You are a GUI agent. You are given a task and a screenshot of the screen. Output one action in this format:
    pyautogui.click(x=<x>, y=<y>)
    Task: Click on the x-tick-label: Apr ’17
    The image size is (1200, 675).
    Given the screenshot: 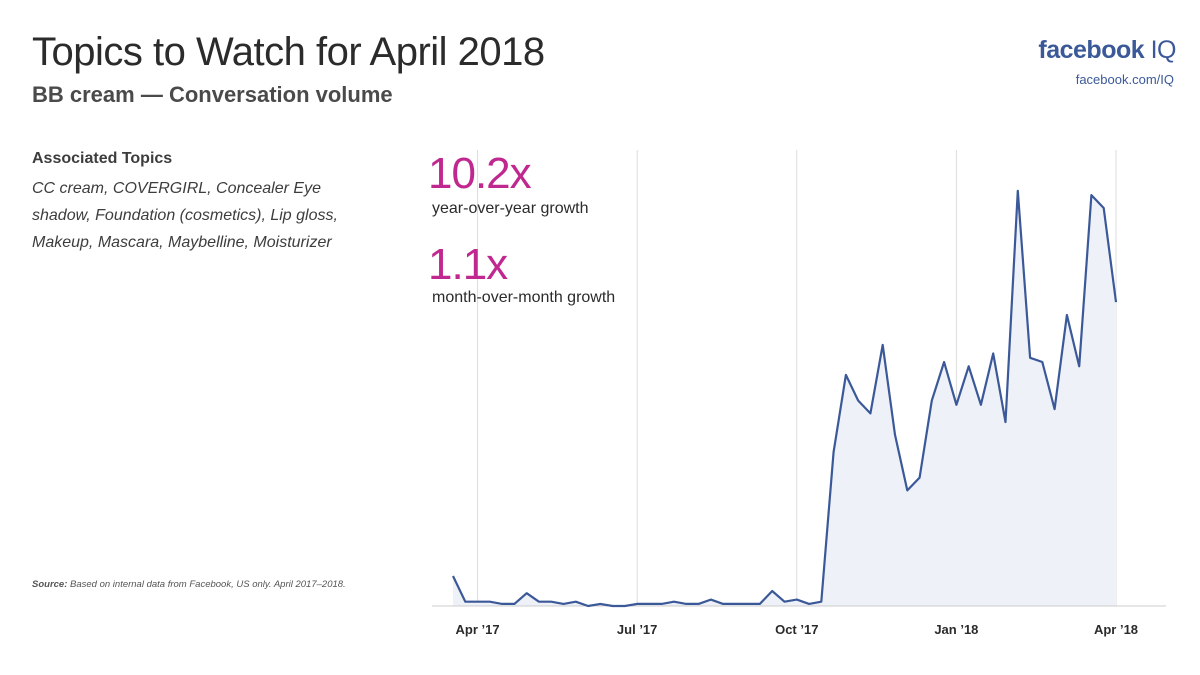 What is the action you would take?
    pyautogui.click(x=478, y=629)
    